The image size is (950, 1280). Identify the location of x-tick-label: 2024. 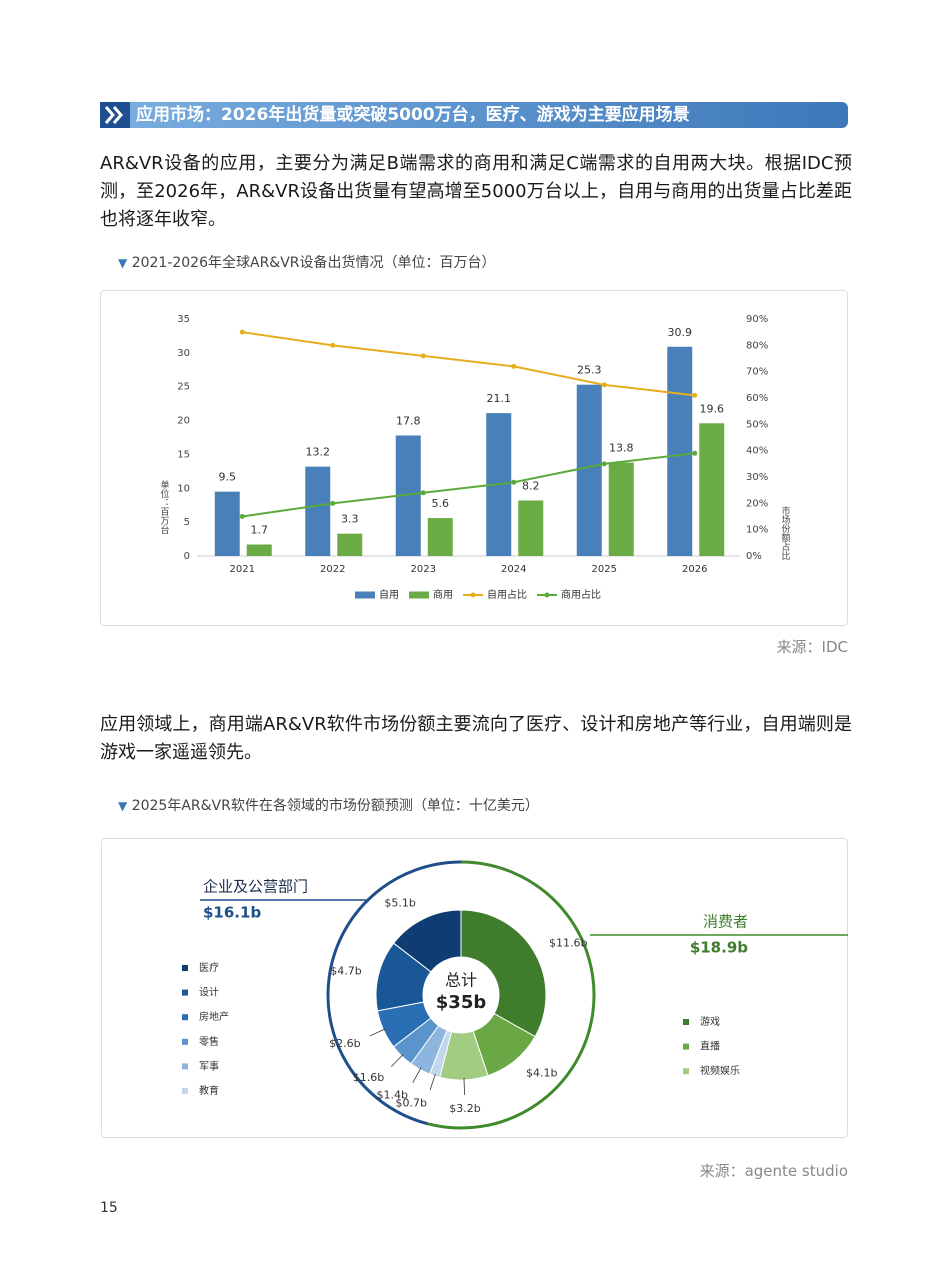
(513, 569).